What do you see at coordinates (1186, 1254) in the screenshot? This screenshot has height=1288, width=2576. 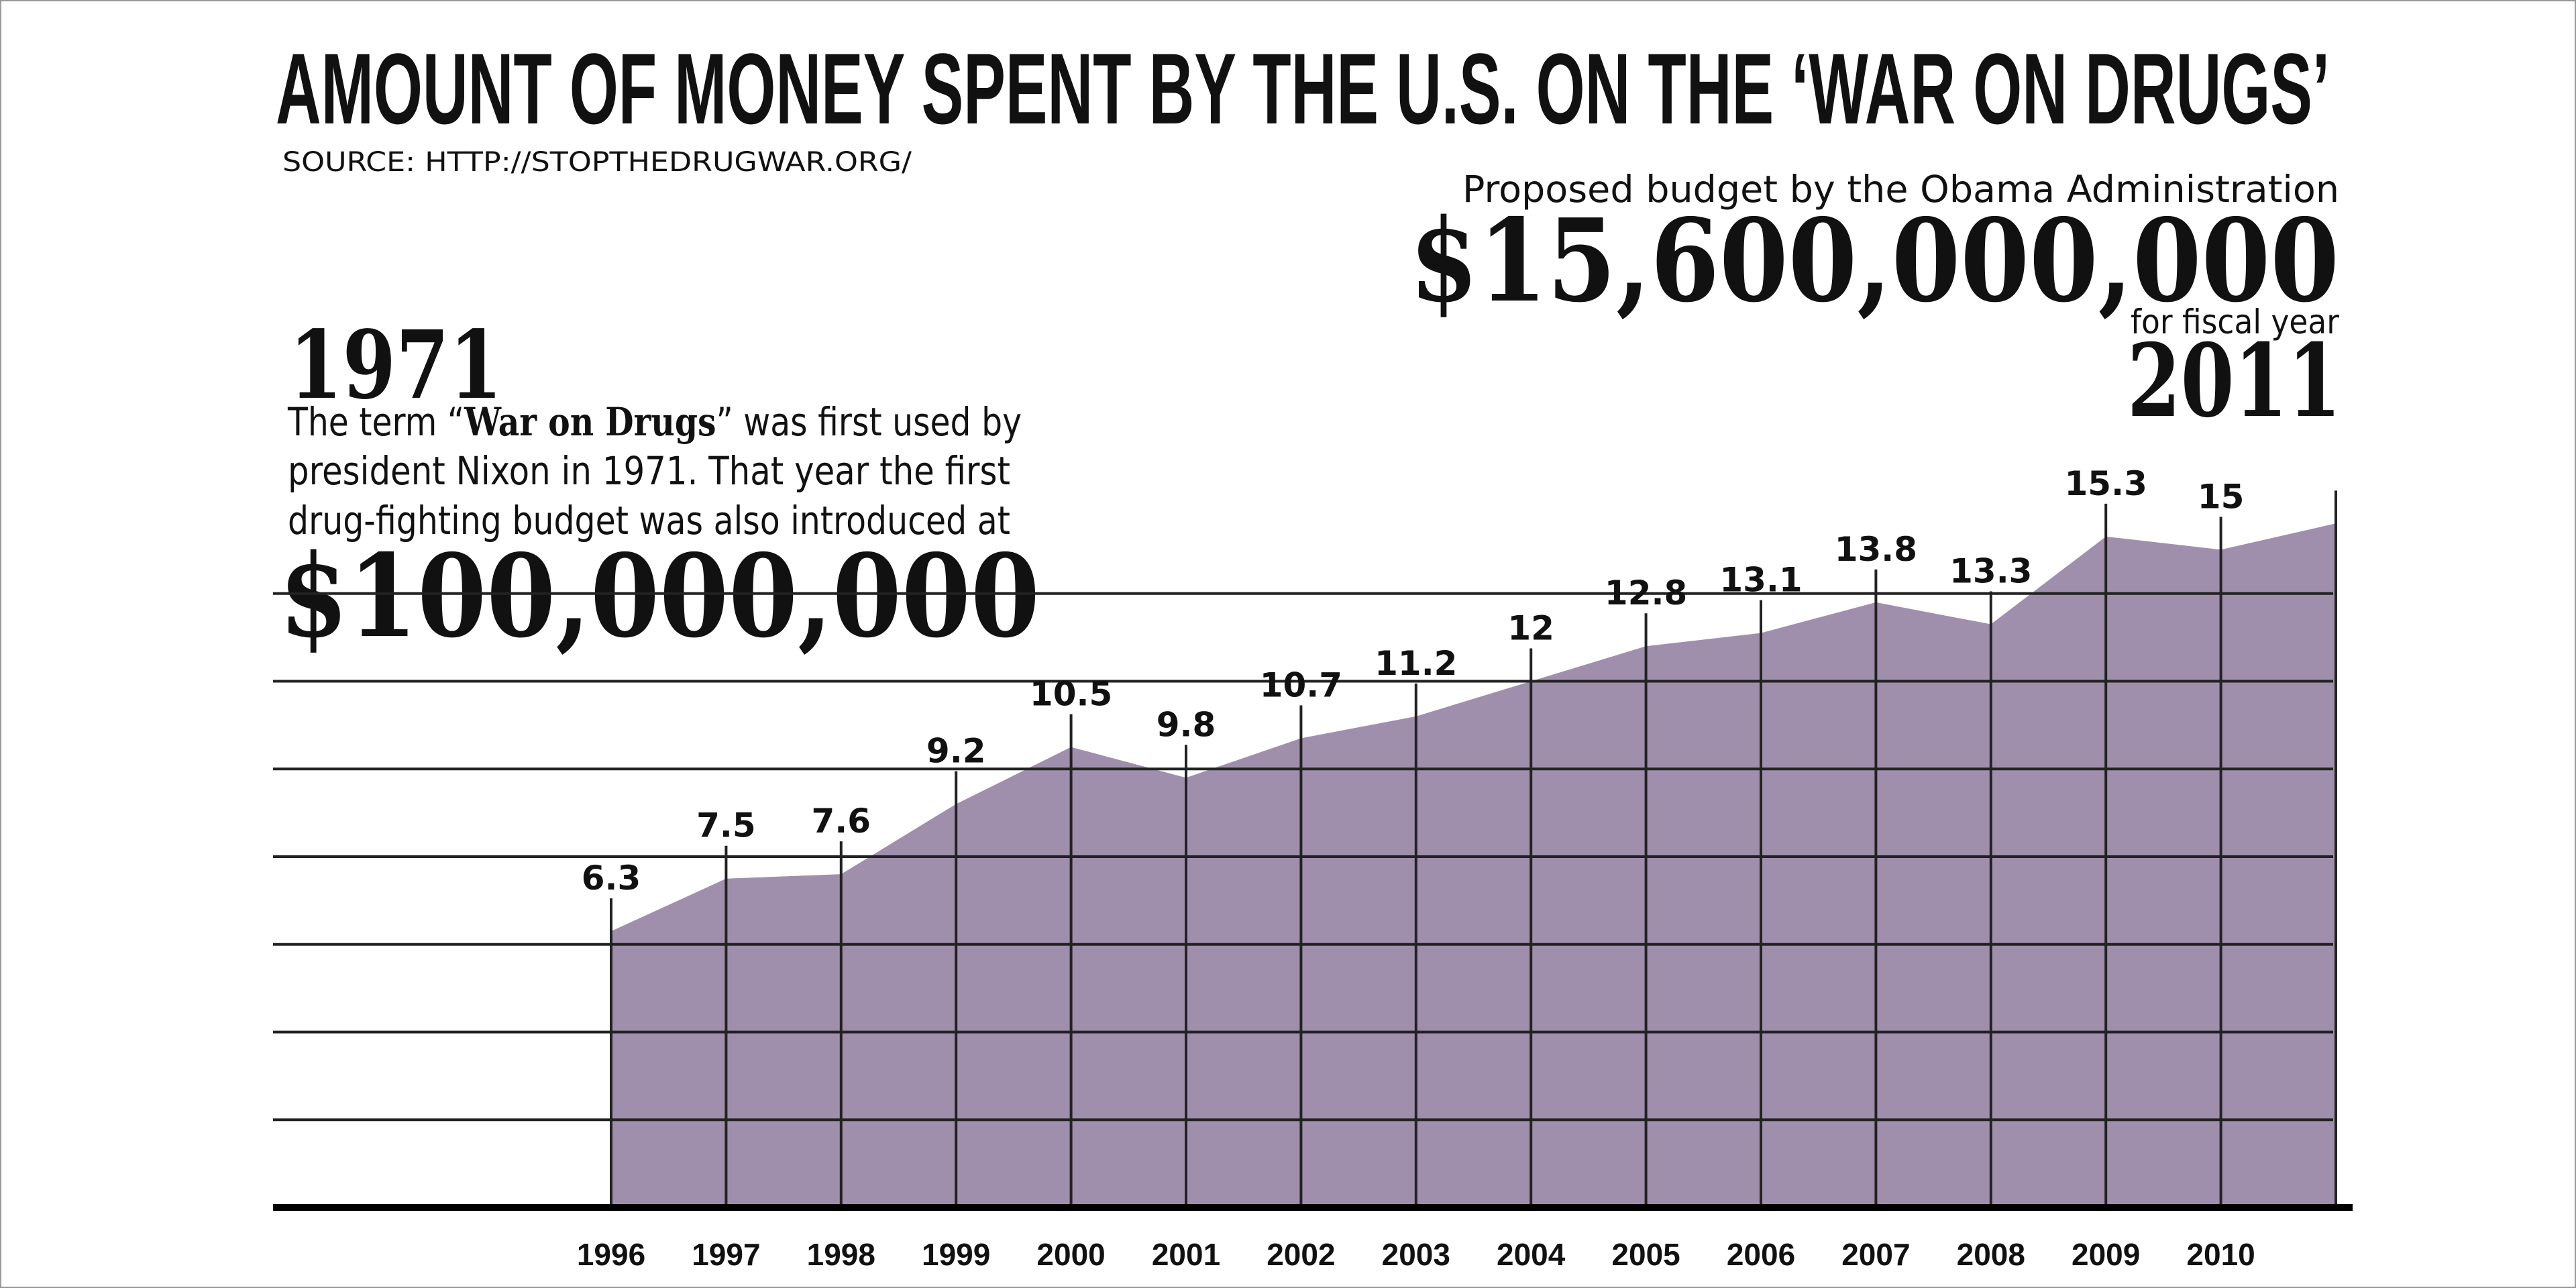 I see `x-tick-label: 2001` at bounding box center [1186, 1254].